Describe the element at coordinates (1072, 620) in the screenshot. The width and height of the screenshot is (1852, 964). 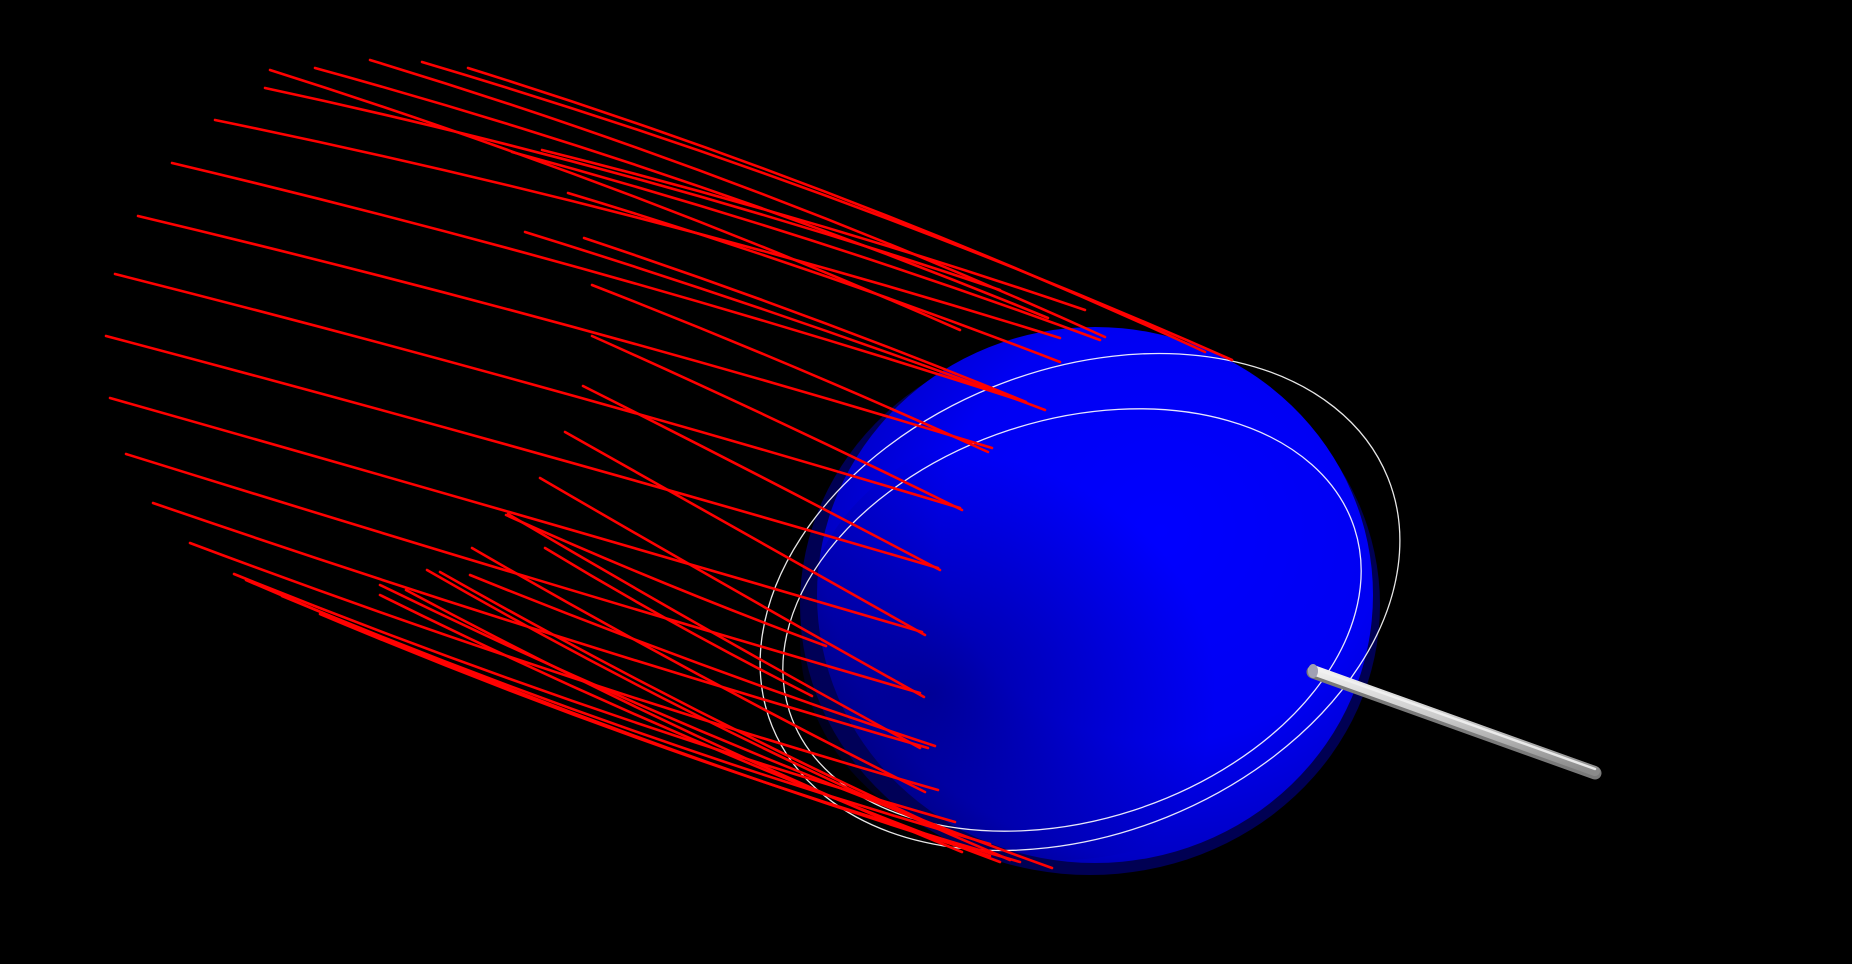
I see `orbit-ring` at that location.